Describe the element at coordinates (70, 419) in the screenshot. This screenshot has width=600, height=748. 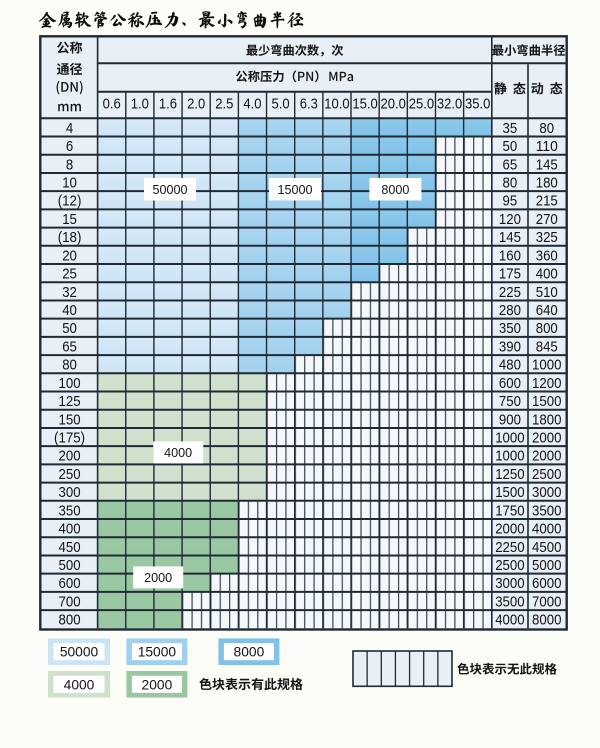
I see `svg-text: 150` at that location.